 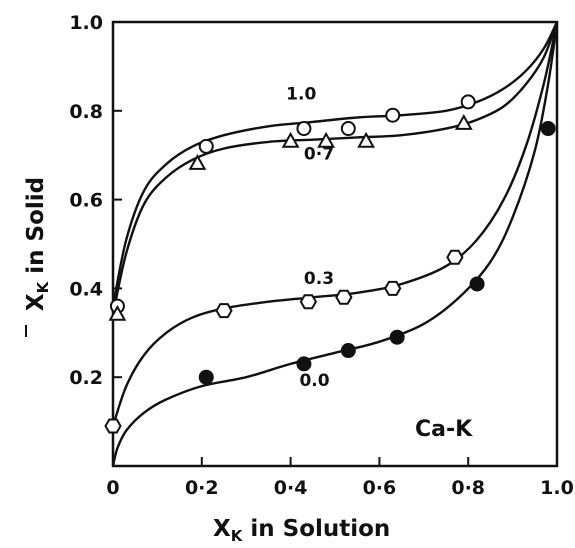 I want to click on y-tick-label: 1.0, so click(x=86, y=23).